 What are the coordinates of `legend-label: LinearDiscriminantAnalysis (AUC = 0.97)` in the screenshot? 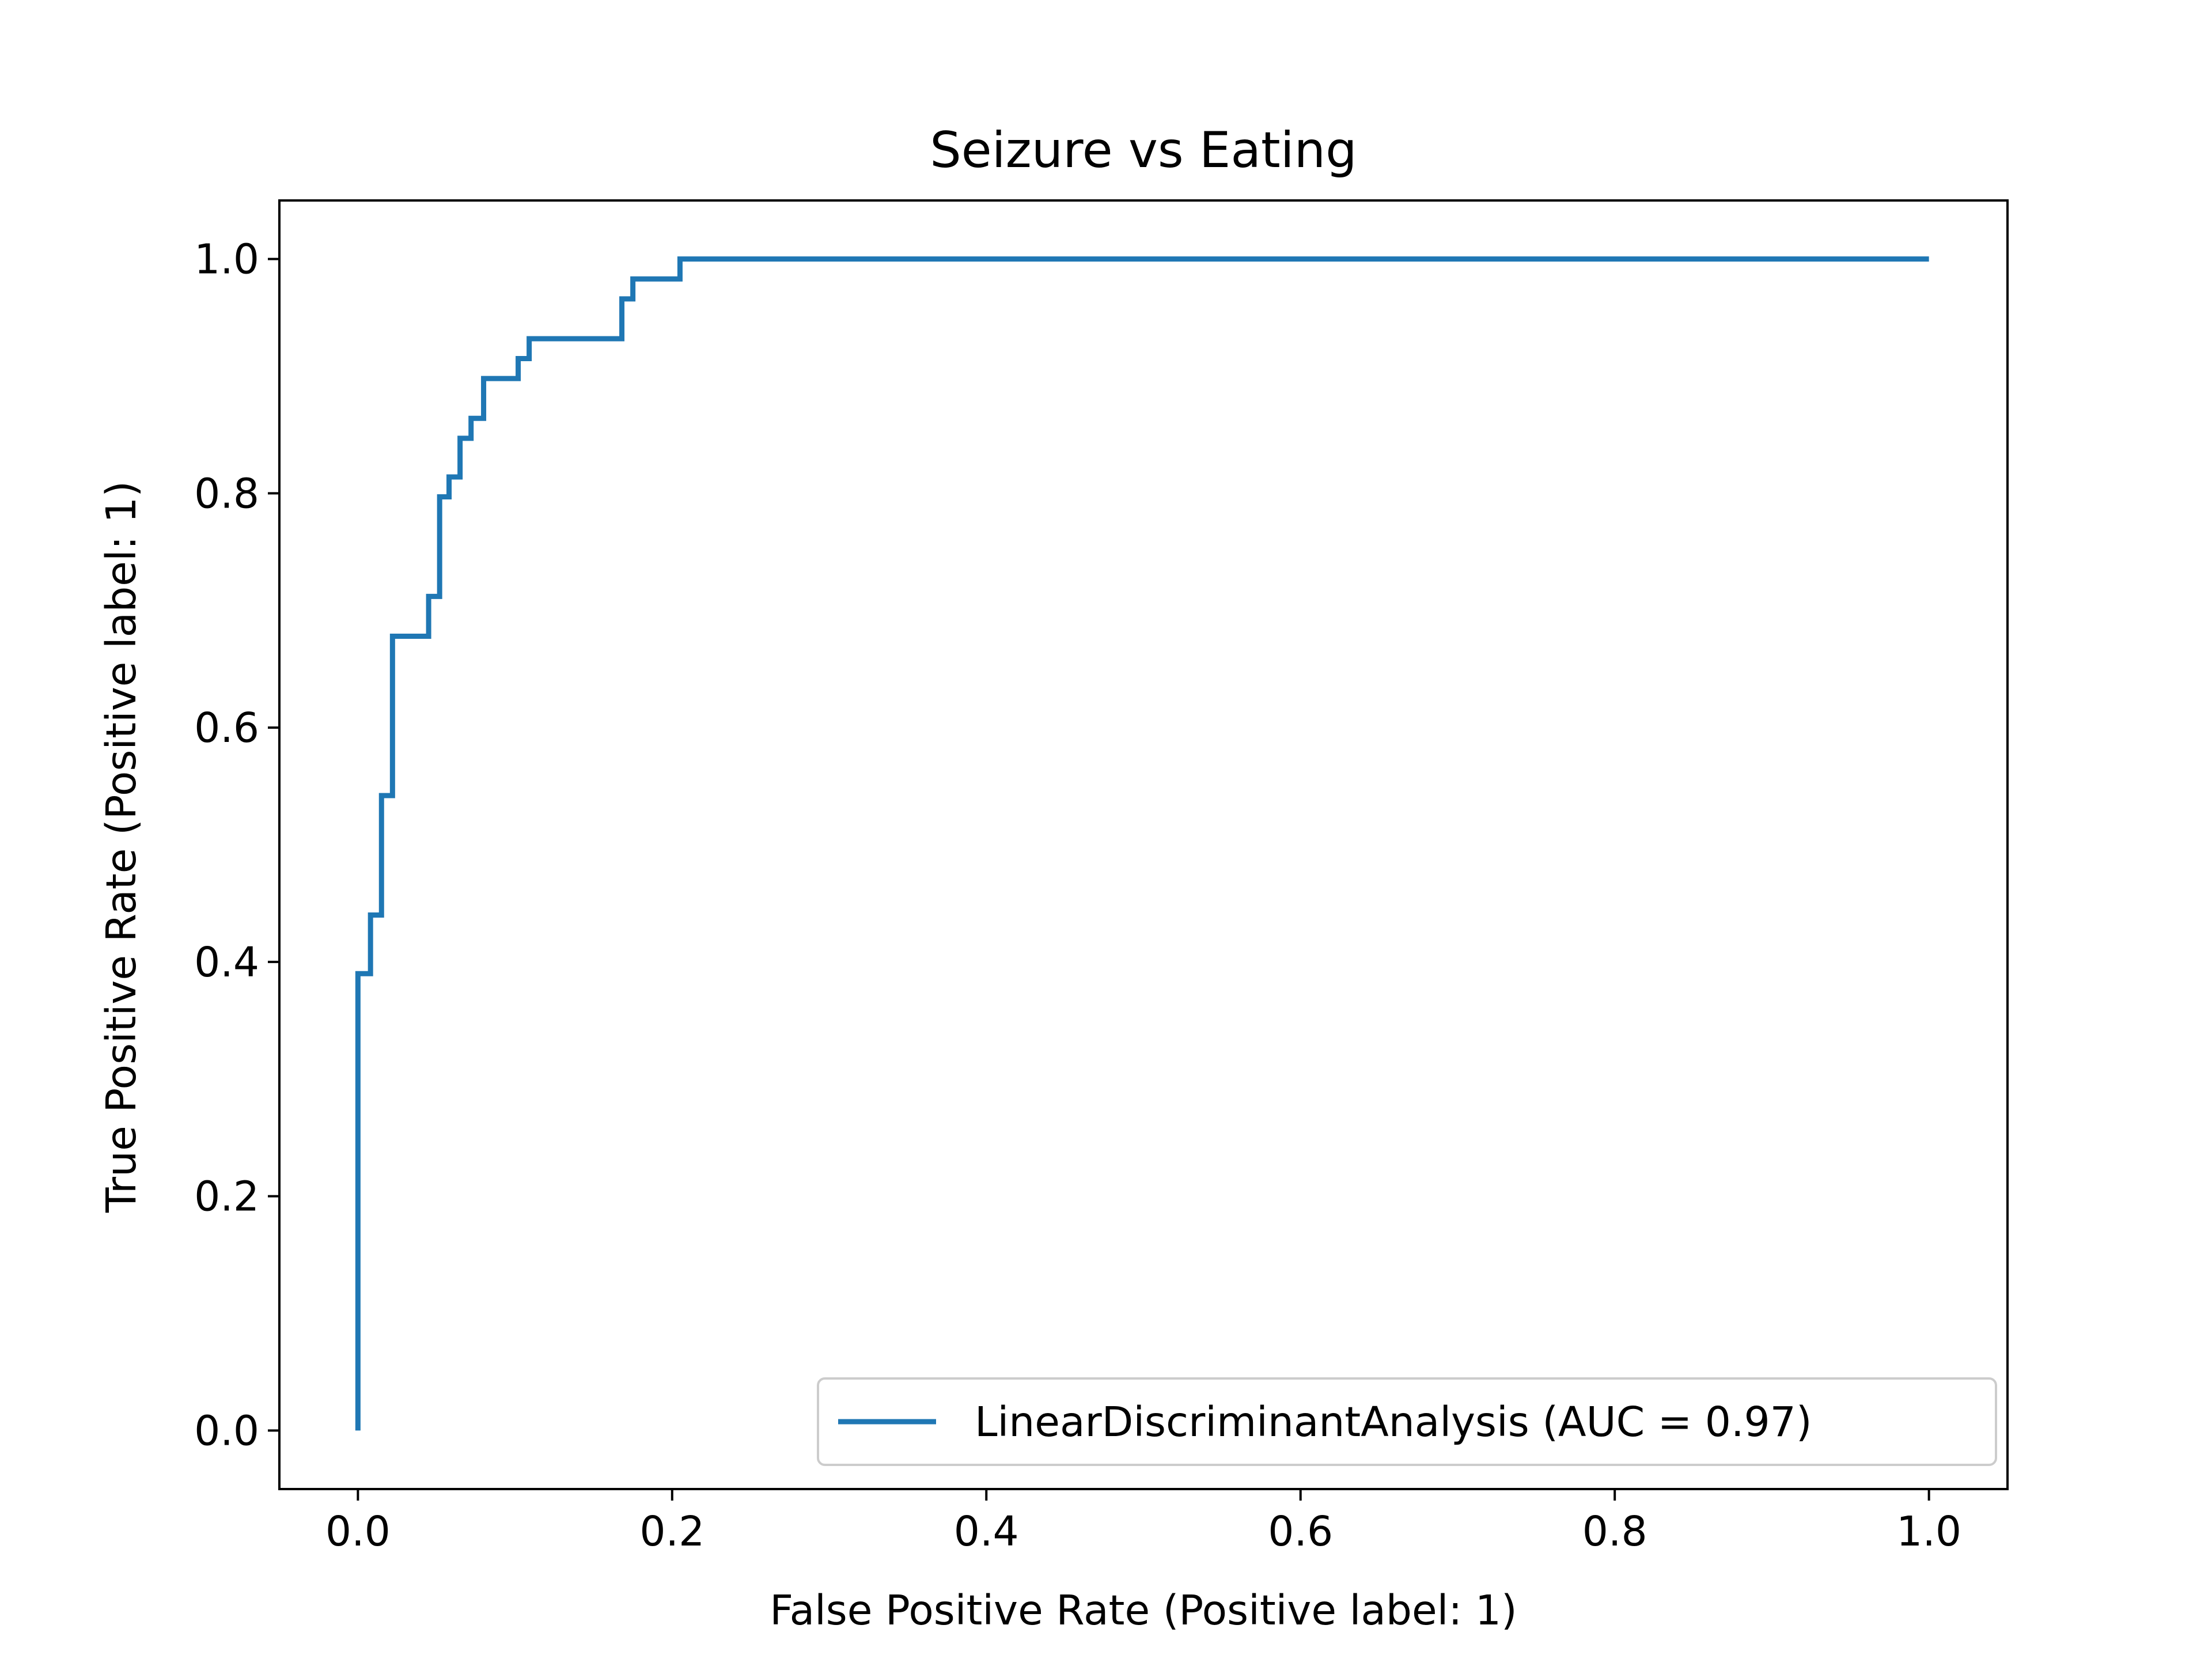 It's located at (1393, 1422).